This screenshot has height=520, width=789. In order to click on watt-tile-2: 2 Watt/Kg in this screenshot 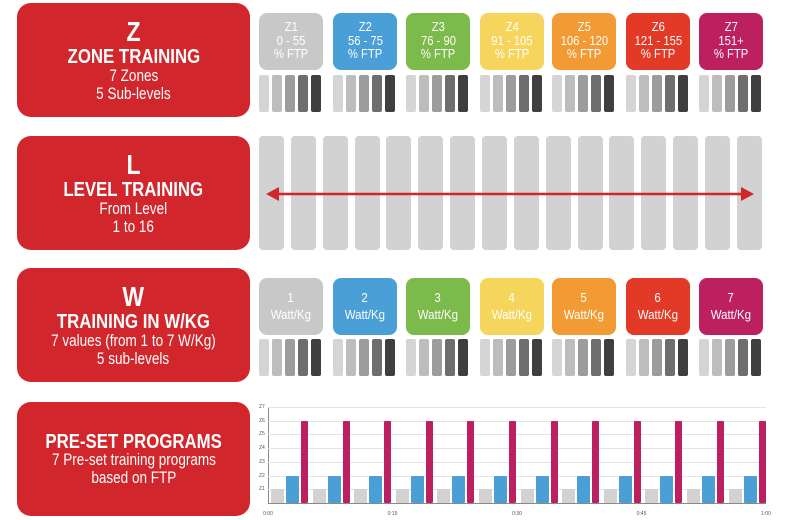, I will do `click(365, 306)`.